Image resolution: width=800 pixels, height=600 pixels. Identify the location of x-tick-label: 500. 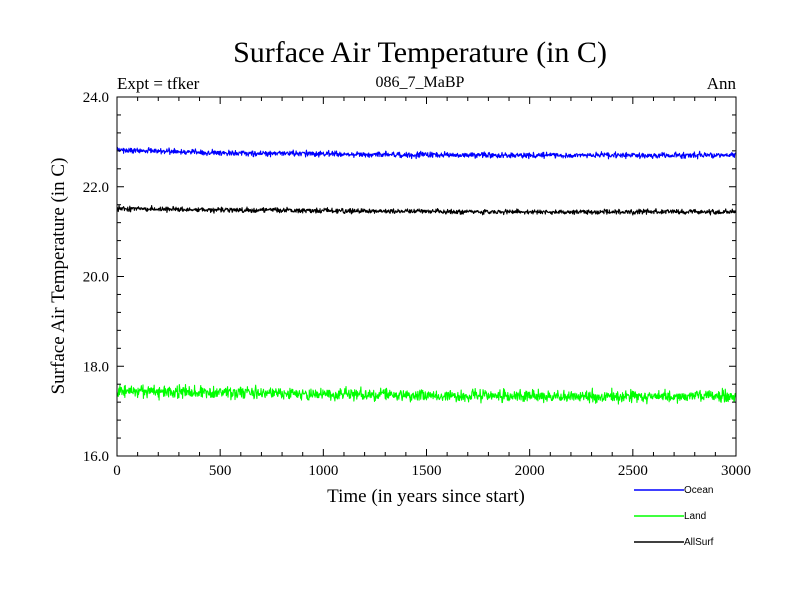
(220, 471).